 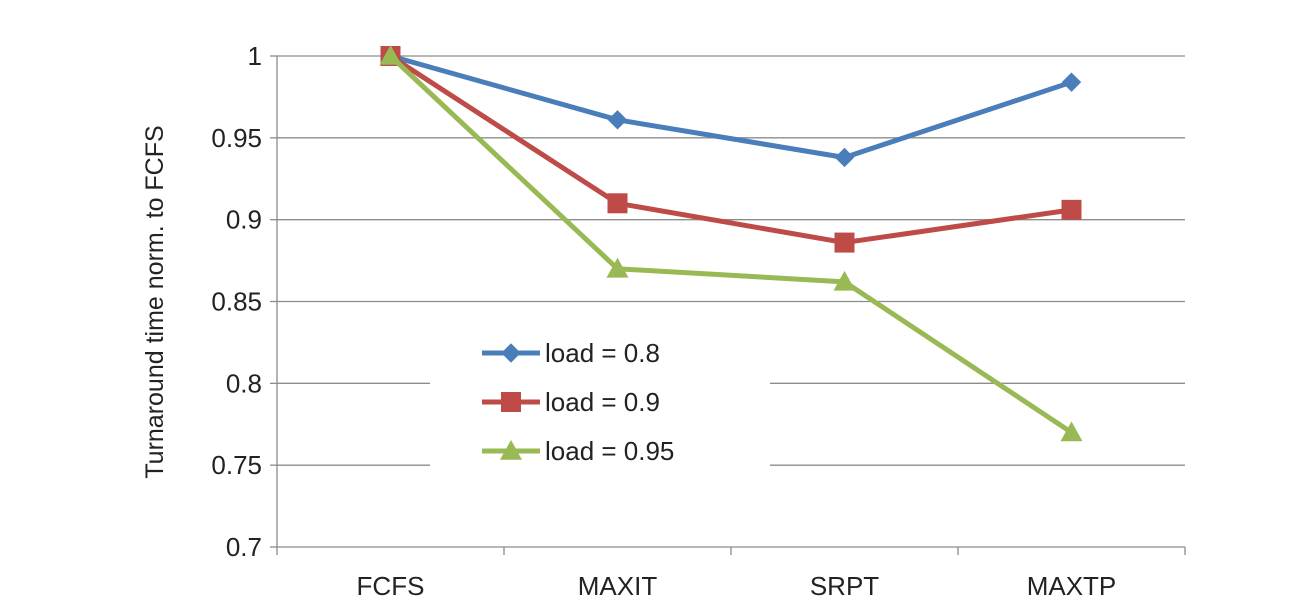 I want to click on legend-entry: load = 0.8, so click(x=571, y=353).